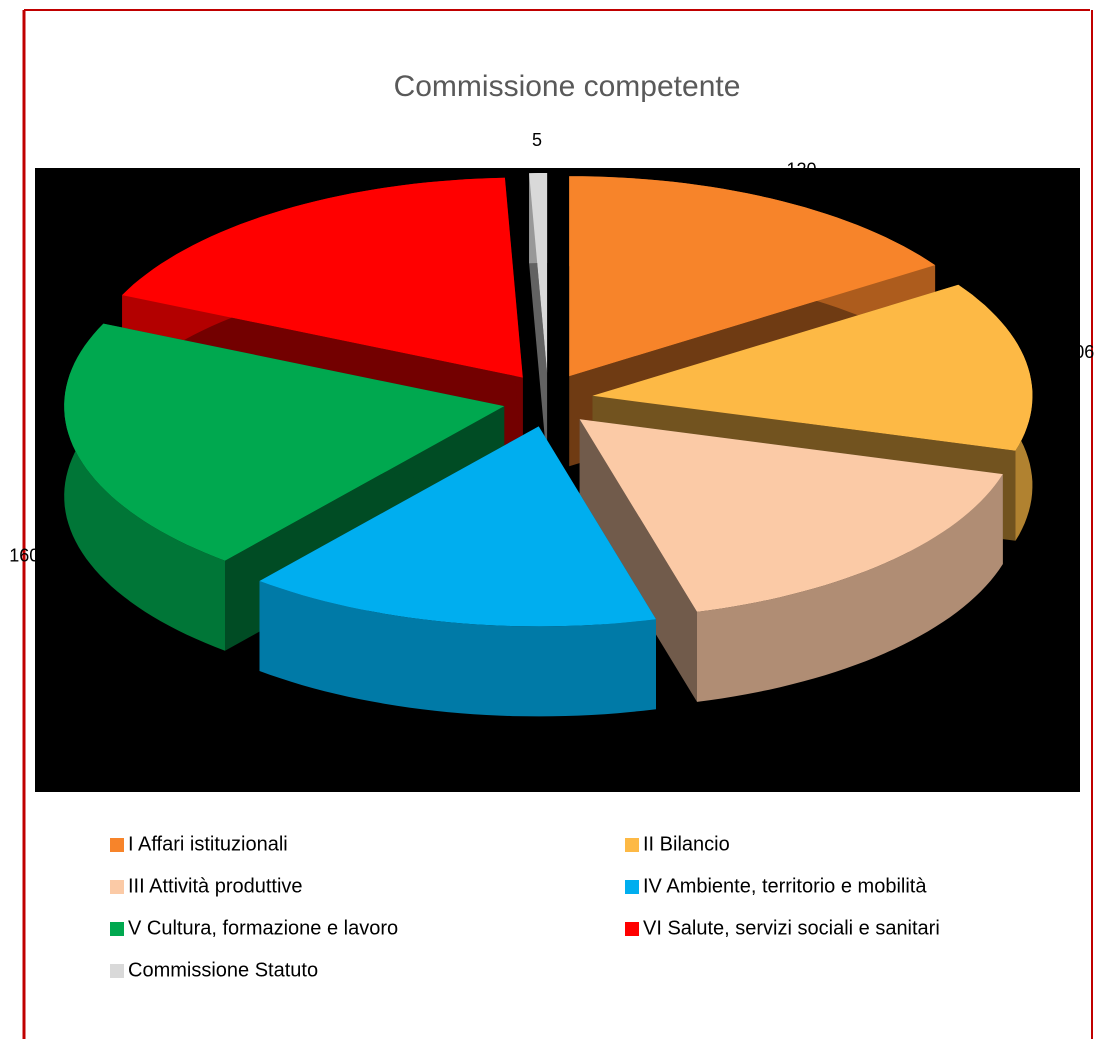 This screenshot has height=1044, width=1095. What do you see at coordinates (567, 86) in the screenshot?
I see `chart-title: Commissione competente` at bounding box center [567, 86].